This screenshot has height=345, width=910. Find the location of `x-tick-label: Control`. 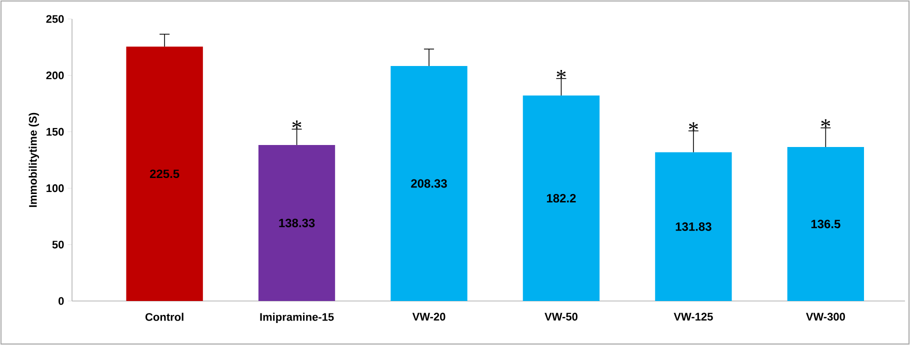

x-tick-label: Control is located at coordinates (164, 316).